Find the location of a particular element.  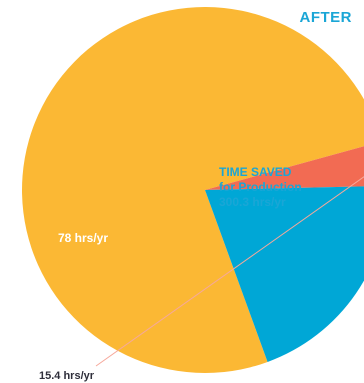

label-78: 78 hrs/yr is located at coordinates (83, 238).